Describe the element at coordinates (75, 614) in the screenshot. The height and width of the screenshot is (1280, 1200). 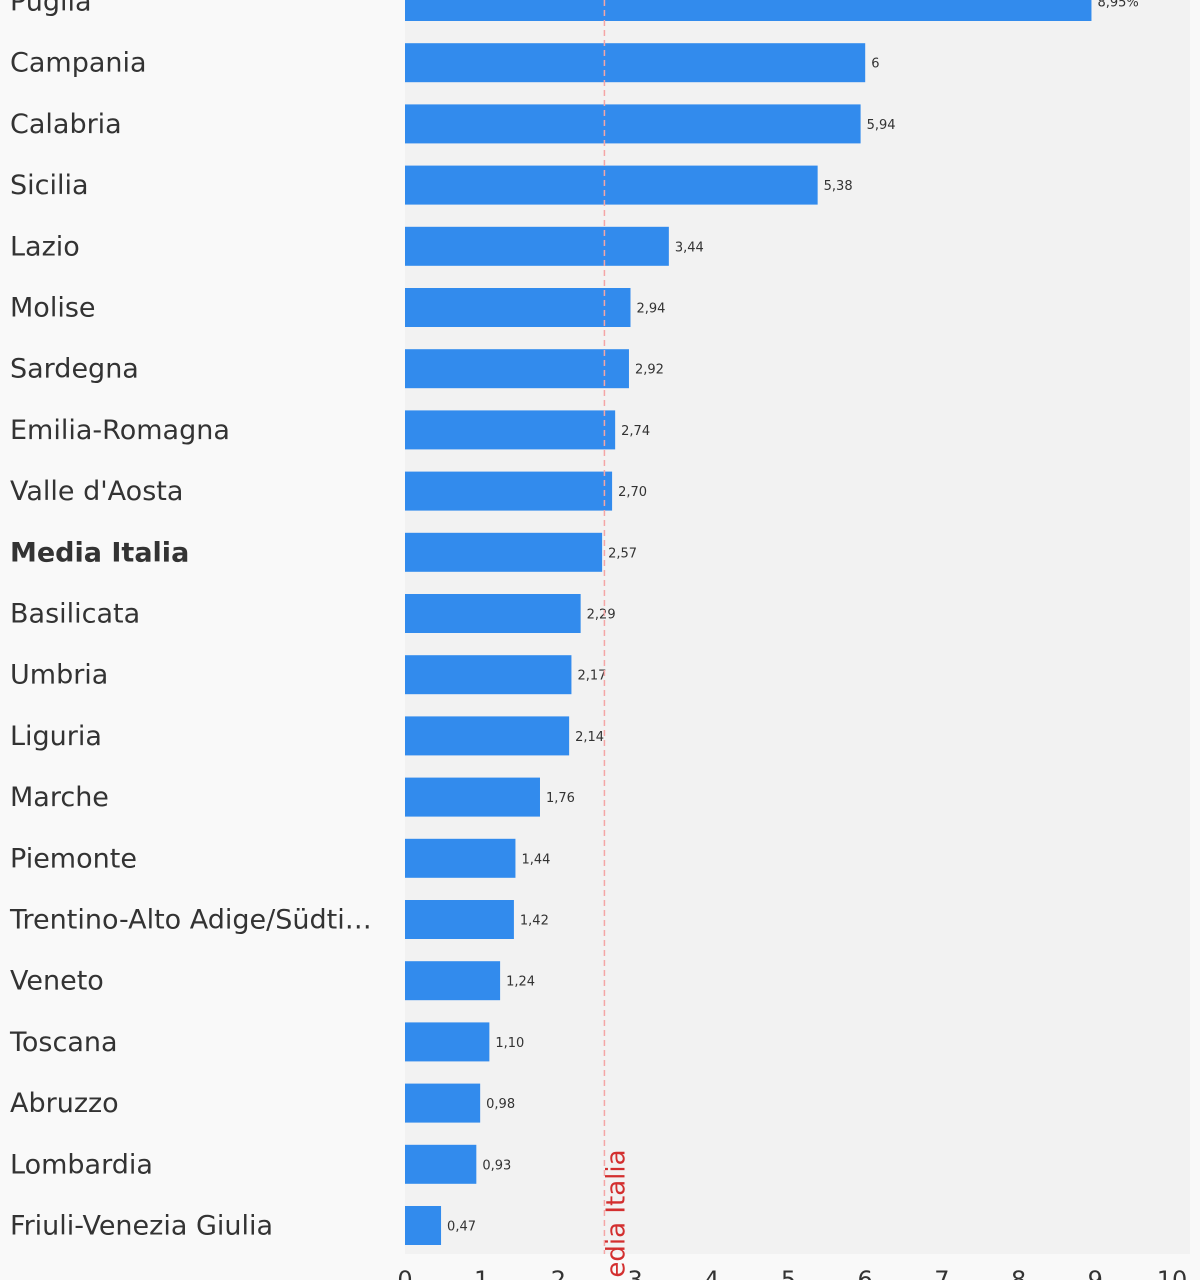
I see `category-label: Basilicata` at that location.